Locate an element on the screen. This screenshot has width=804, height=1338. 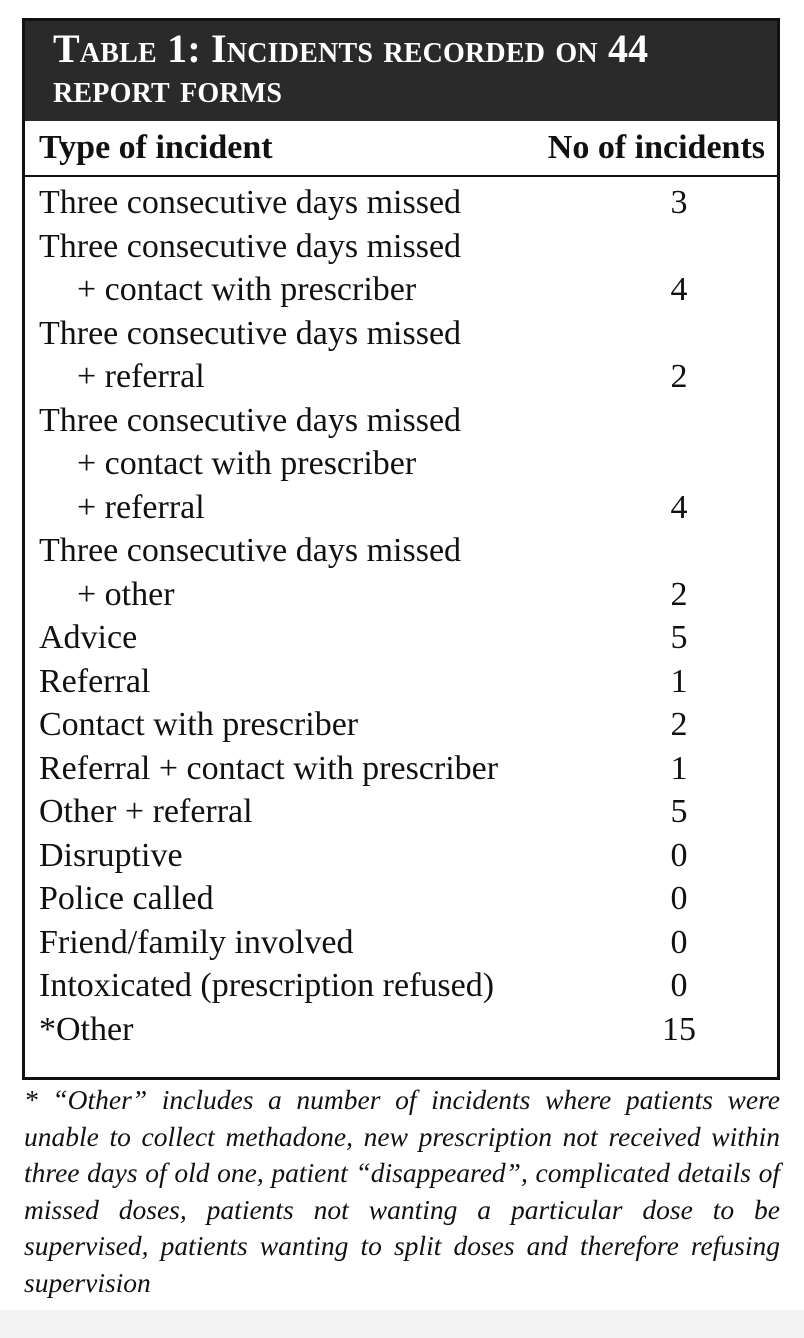
incident-type-line: Advice is located at coordinates (88, 637).